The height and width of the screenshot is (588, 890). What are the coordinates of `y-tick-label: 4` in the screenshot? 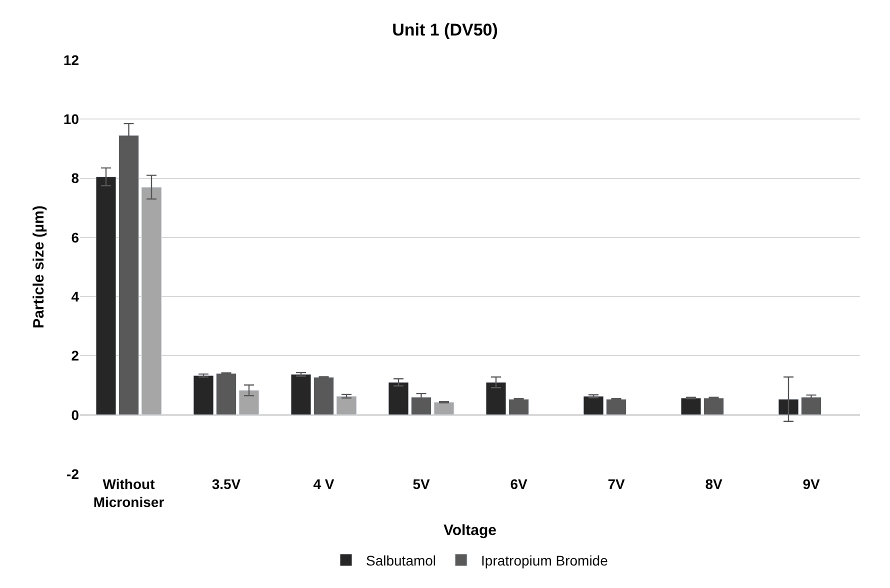 It's located at (75, 296).